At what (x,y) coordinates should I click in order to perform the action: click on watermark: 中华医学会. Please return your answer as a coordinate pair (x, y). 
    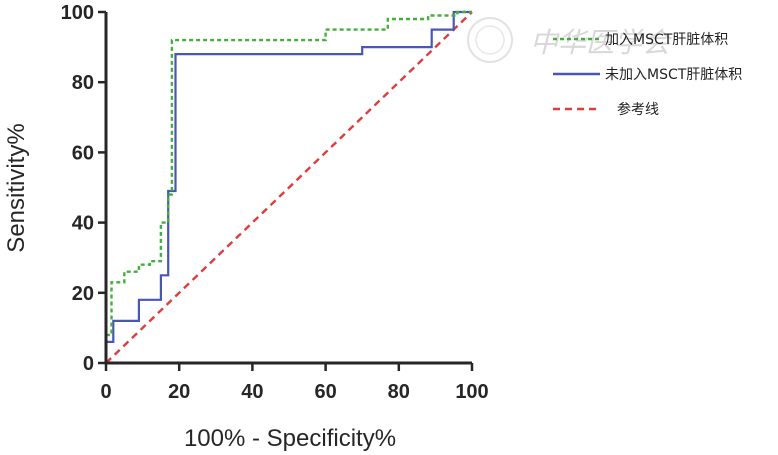
    Looking at the image, I should click on (570, 40).